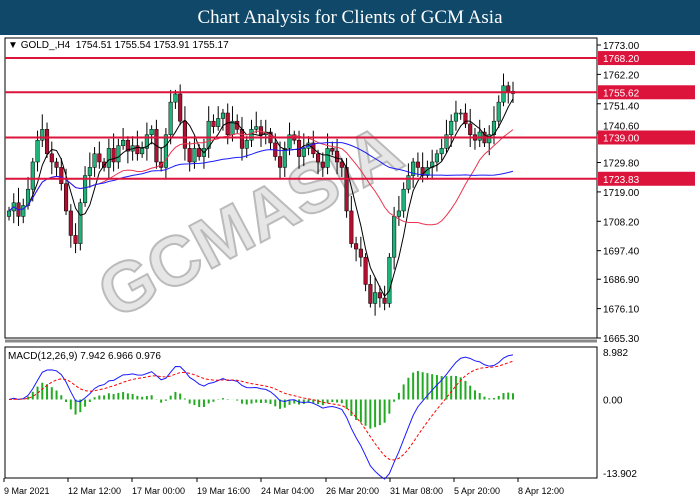 The image size is (700, 500). I want to click on x-tick-label: 8 Apr 12:00, so click(541, 491).